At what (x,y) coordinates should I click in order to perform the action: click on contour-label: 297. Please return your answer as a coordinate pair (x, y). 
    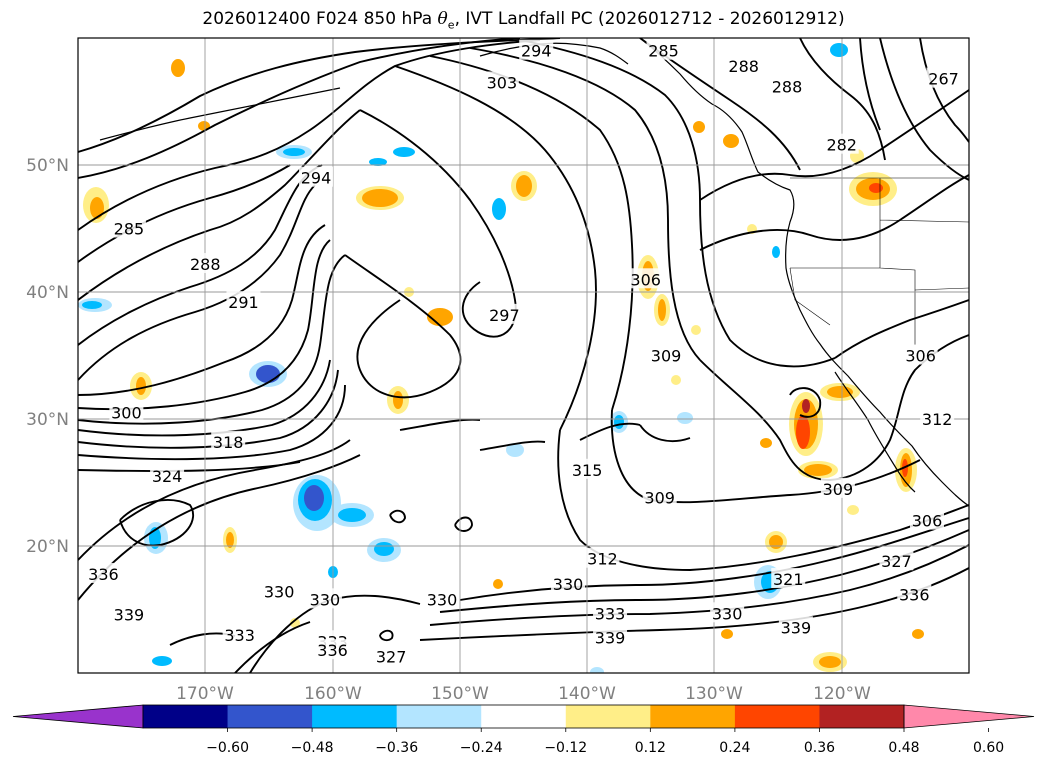
    Looking at the image, I should click on (504, 315).